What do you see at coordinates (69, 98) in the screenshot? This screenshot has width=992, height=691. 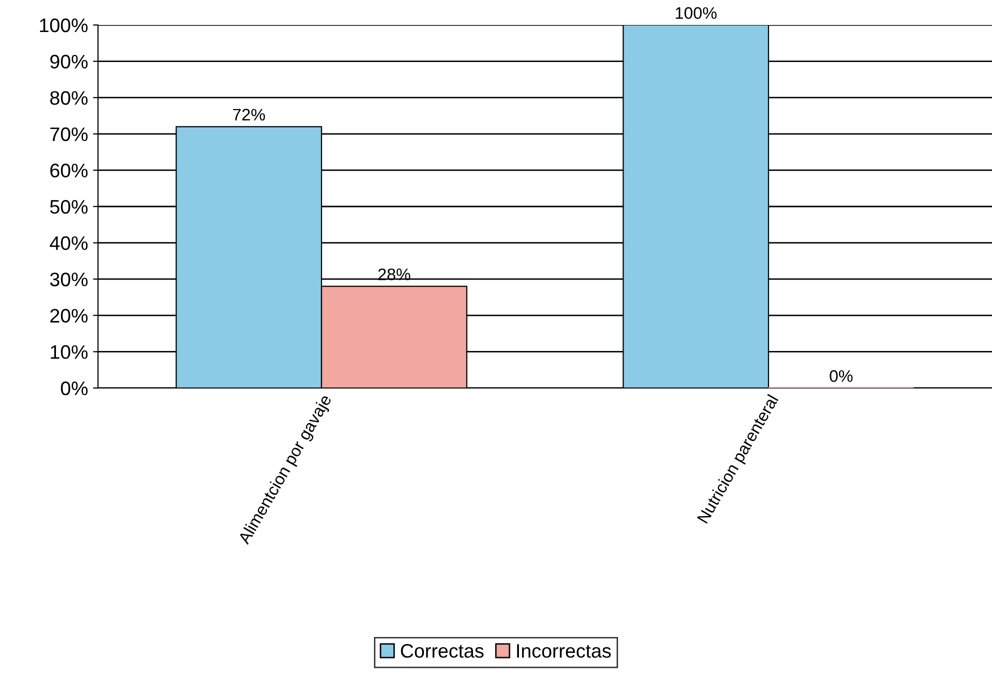 I see `y-tick-label: 80%` at bounding box center [69, 98].